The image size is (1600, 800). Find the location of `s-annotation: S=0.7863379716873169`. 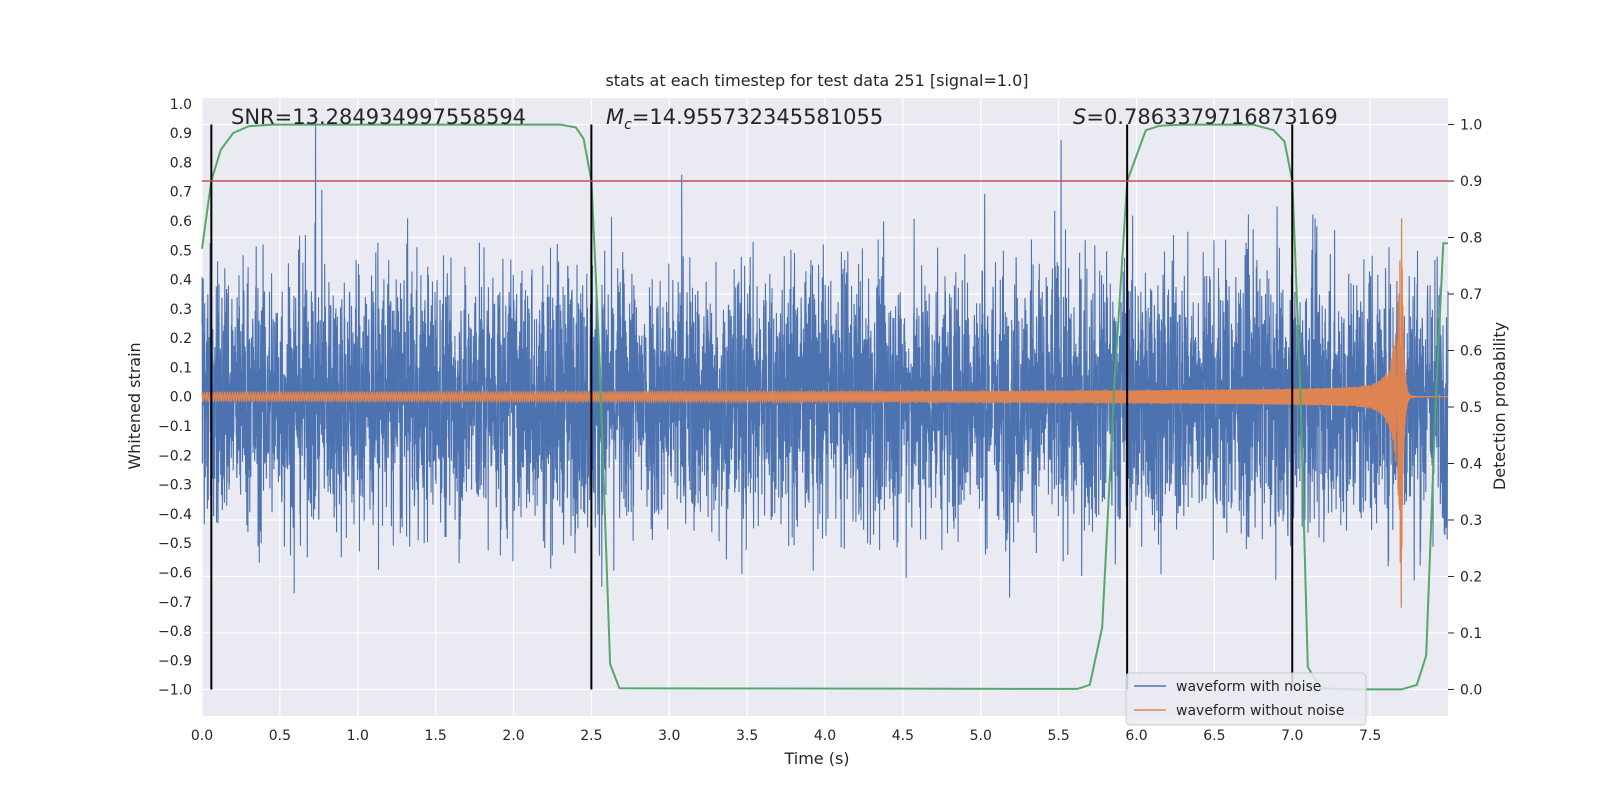

s-annotation: S=0.7863379716873169 is located at coordinates (1205, 117).